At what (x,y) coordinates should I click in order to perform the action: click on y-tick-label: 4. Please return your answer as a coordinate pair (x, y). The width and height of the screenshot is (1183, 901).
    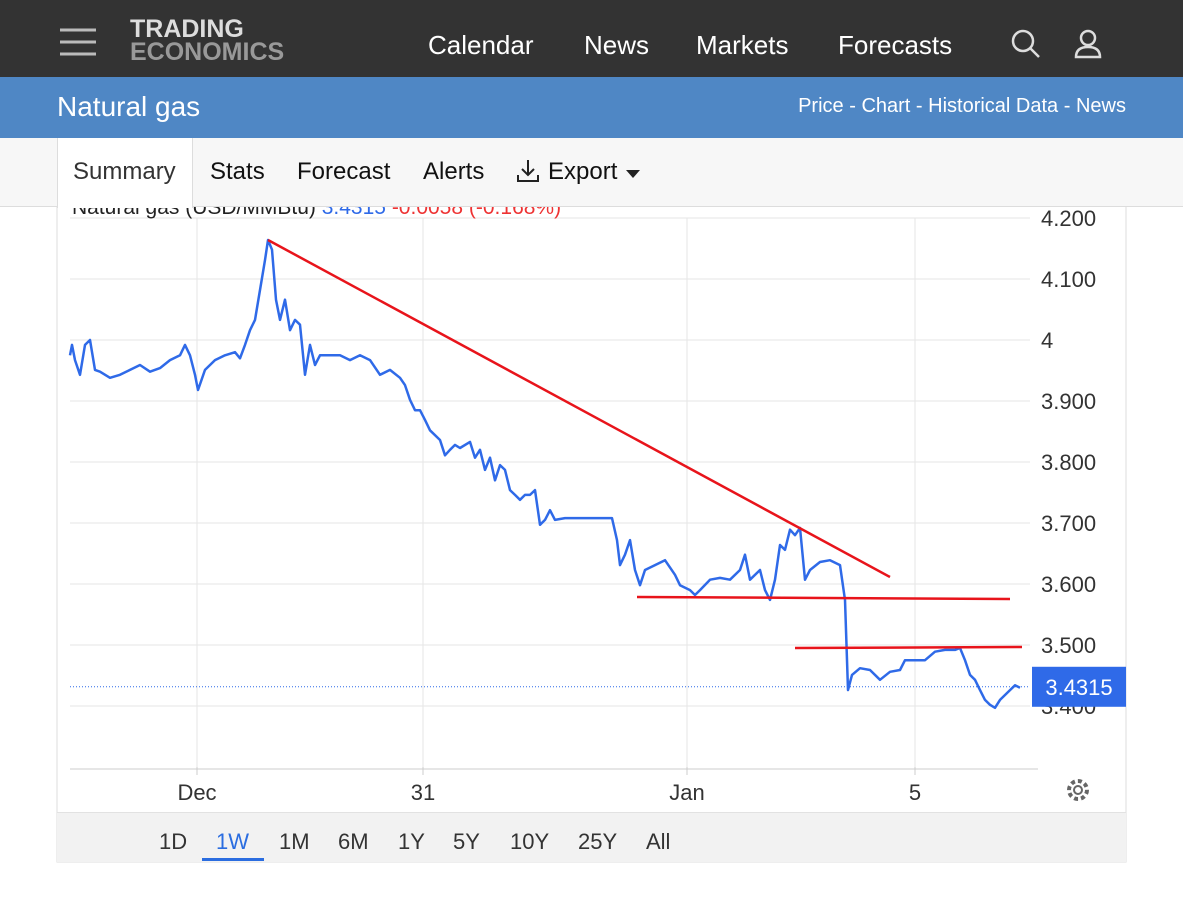
    Looking at the image, I should click on (1047, 340).